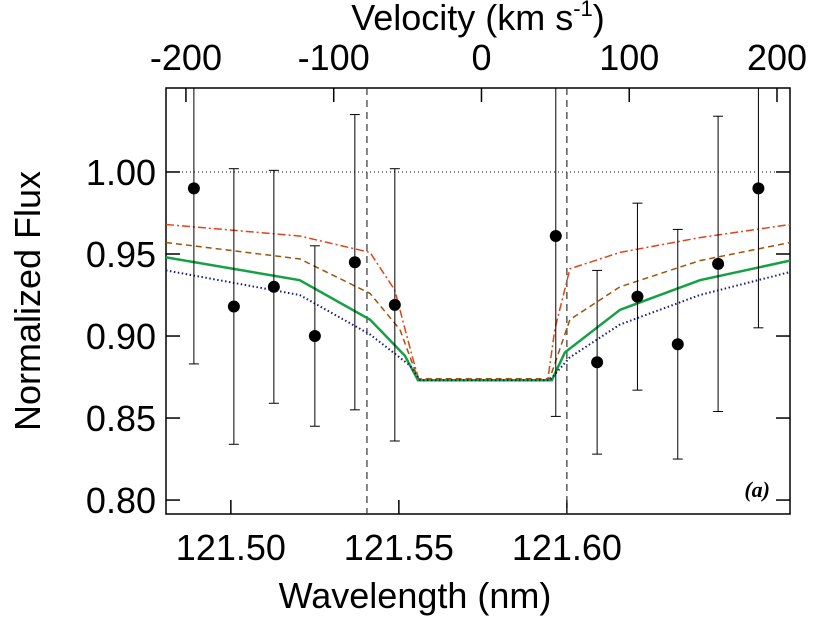 The width and height of the screenshot is (830, 623). What do you see at coordinates (334, 57) in the screenshot?
I see `x2-tick-label: -100` at bounding box center [334, 57].